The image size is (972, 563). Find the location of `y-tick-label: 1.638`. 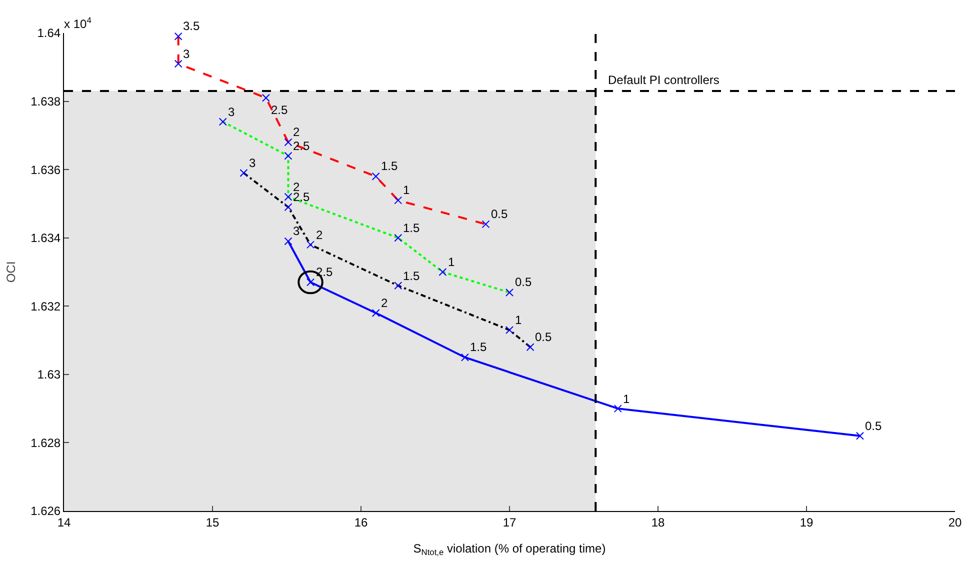

y-tick-label: 1.638 is located at coordinates (45, 101).